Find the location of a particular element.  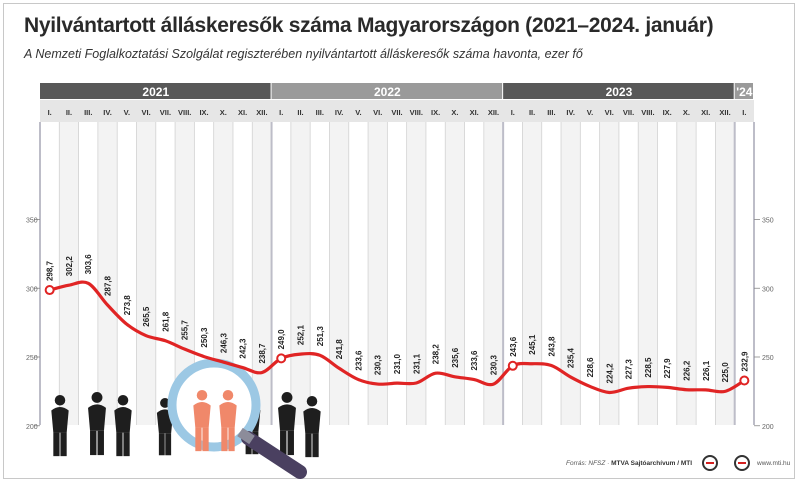

data-label: 238,2 is located at coordinates (436, 354).